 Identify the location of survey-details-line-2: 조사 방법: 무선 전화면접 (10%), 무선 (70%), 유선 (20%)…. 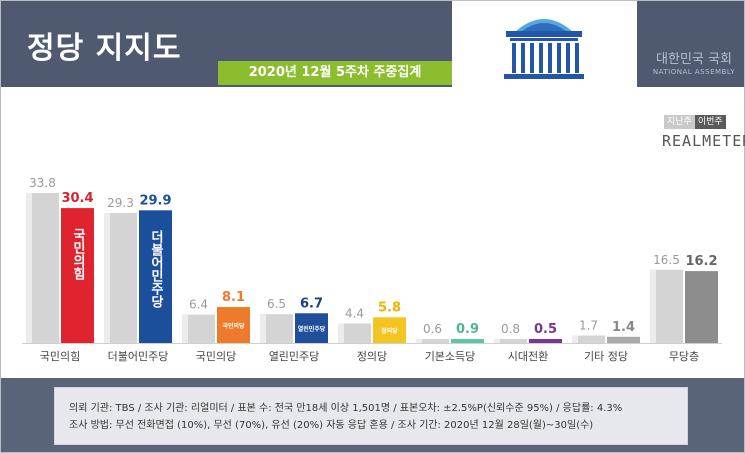
(331, 425).